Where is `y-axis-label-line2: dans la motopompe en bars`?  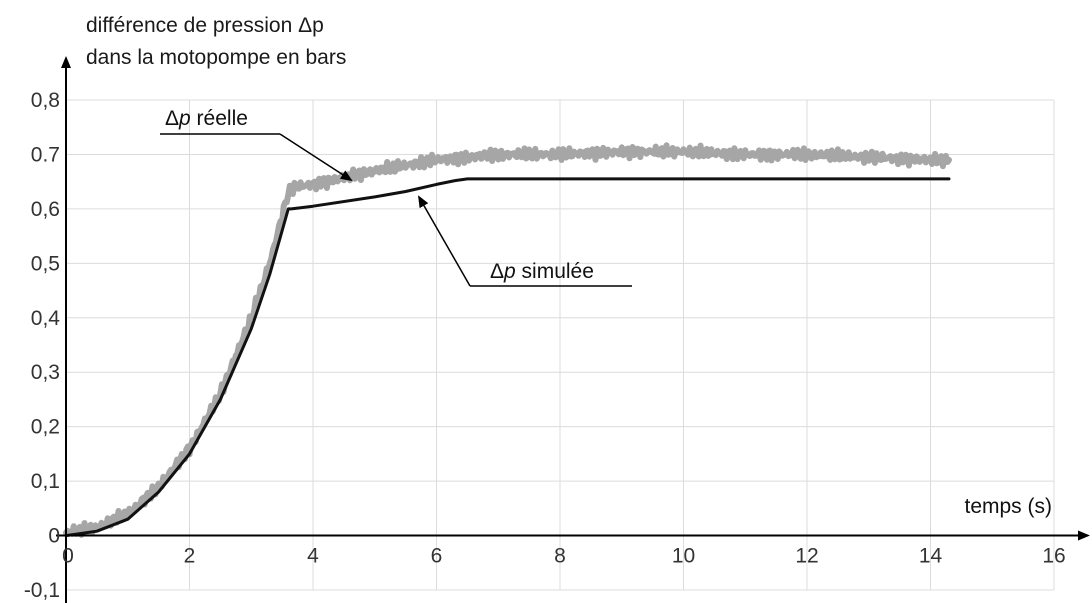
y-axis-label-line2: dans la motopompe en bars is located at coordinates (216, 57).